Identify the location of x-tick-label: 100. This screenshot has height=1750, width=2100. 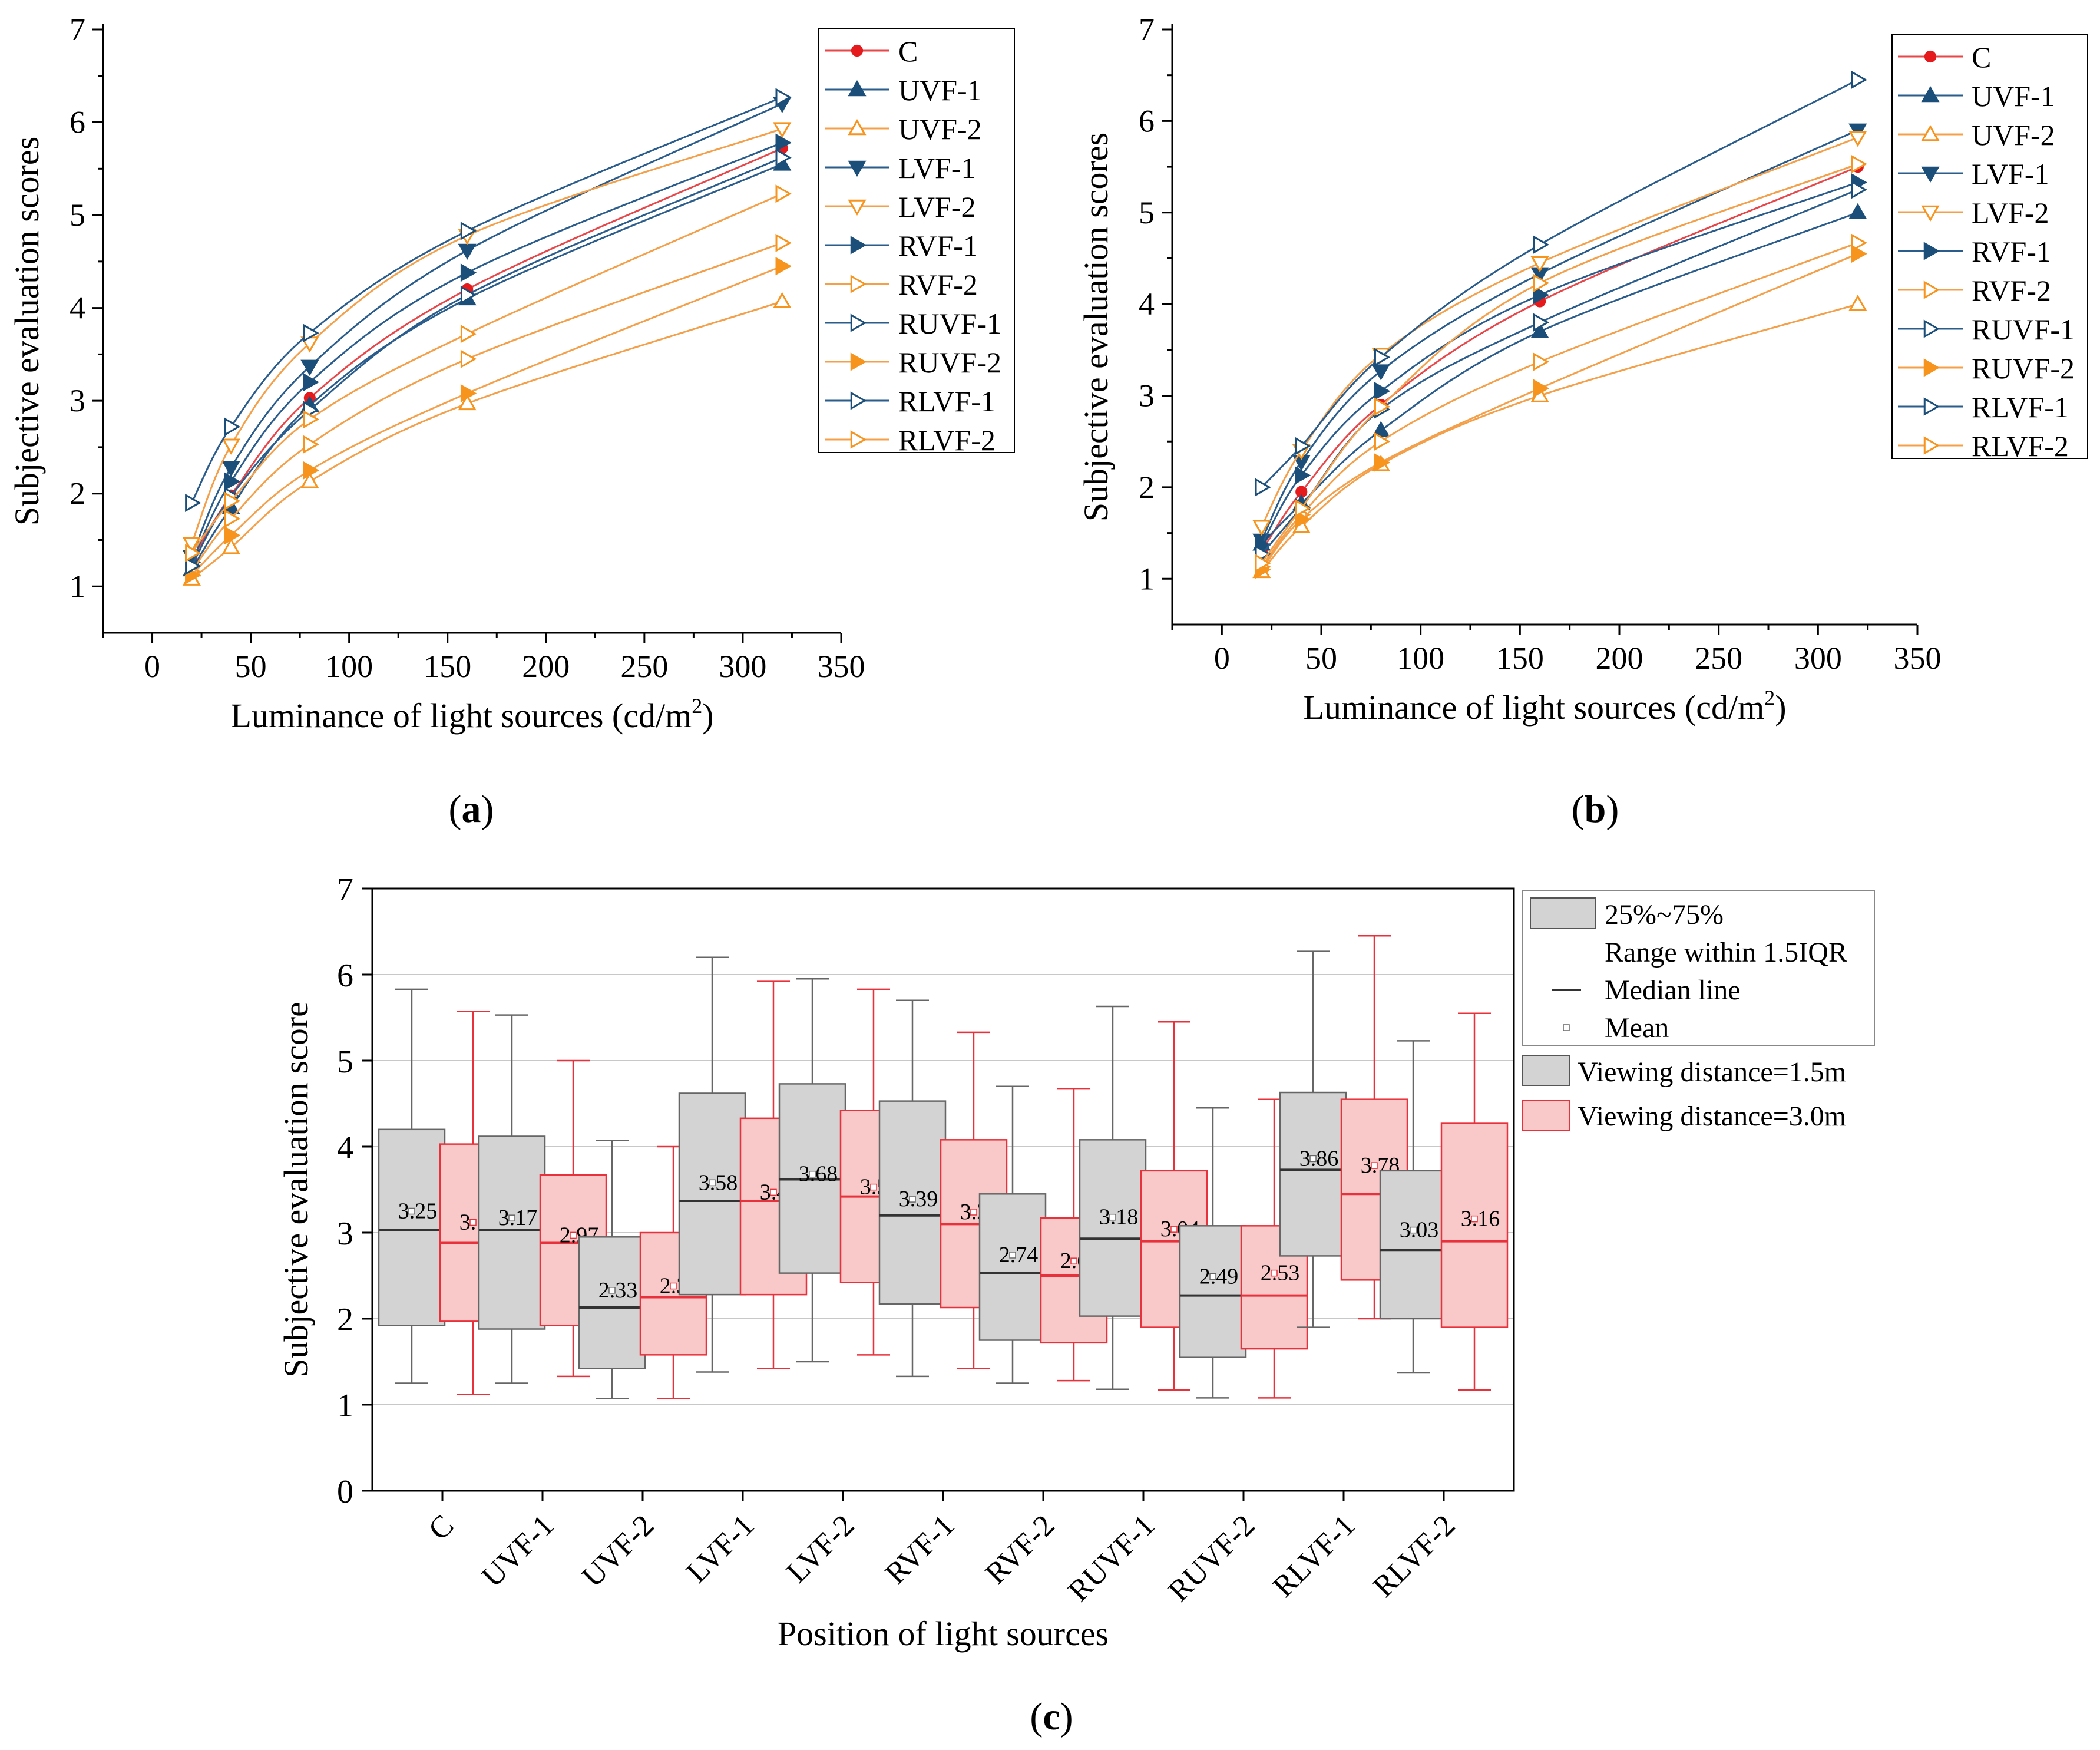
(349, 666).